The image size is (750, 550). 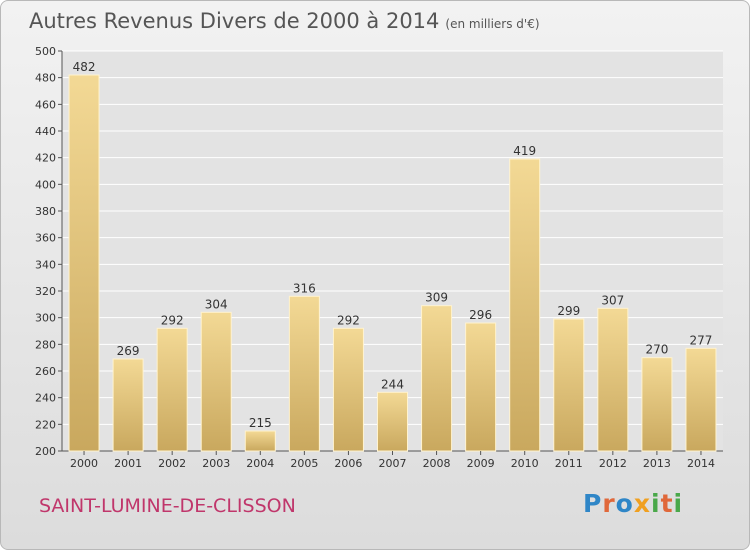 I want to click on bar-2003, so click(x=216, y=381).